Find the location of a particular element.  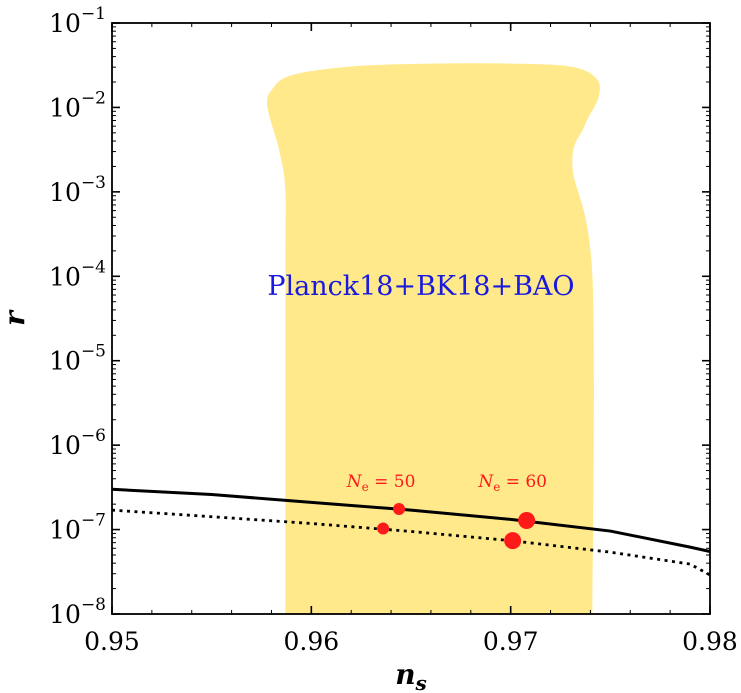

y-tick-label-0: 10⁻⁸ is located at coordinates (77, 612).